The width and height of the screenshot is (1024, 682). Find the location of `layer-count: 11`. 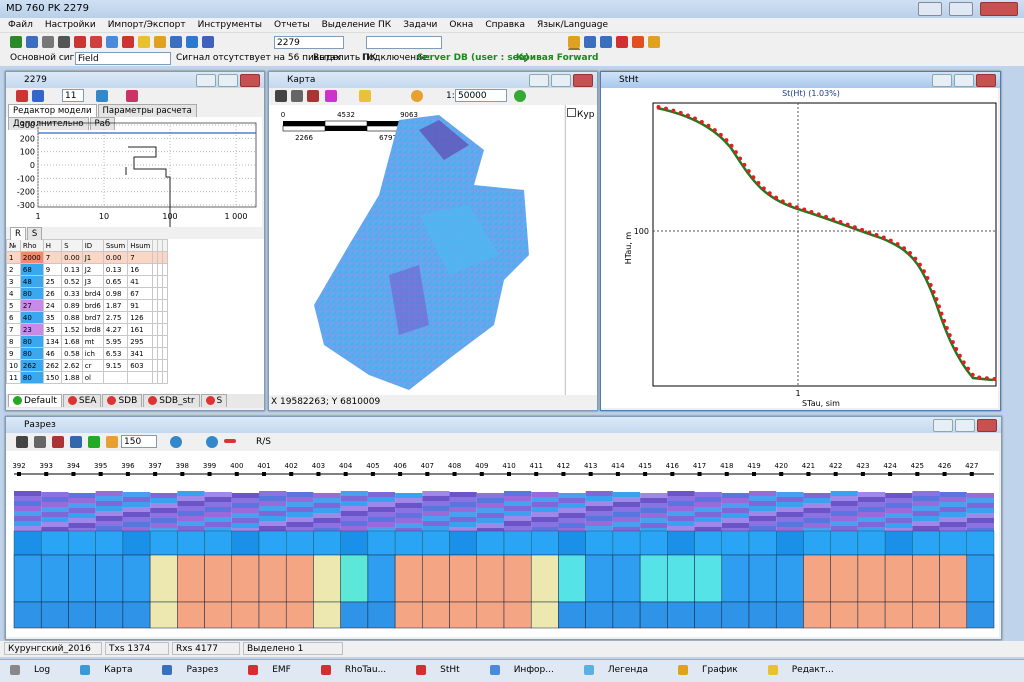

layer-count: 11 is located at coordinates (73, 95).